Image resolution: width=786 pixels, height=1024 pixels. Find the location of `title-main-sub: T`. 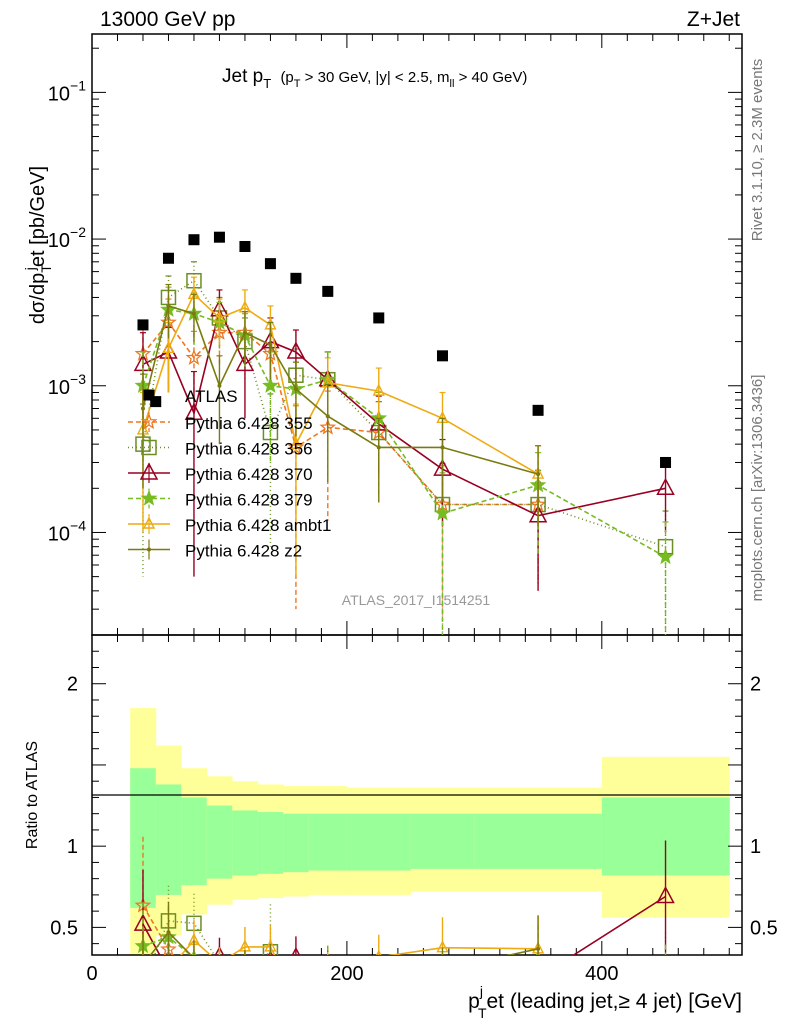

title-main-sub: T is located at coordinates (267, 83).